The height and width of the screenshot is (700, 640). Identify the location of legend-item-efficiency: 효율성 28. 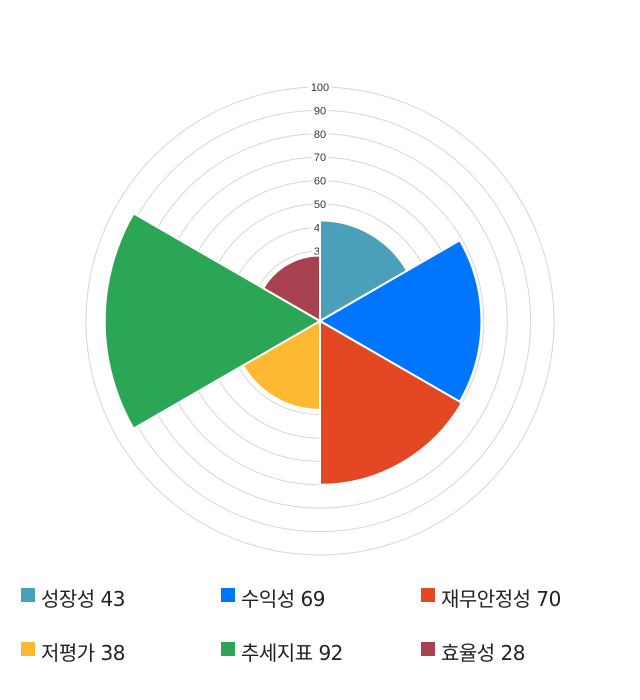
(473, 651).